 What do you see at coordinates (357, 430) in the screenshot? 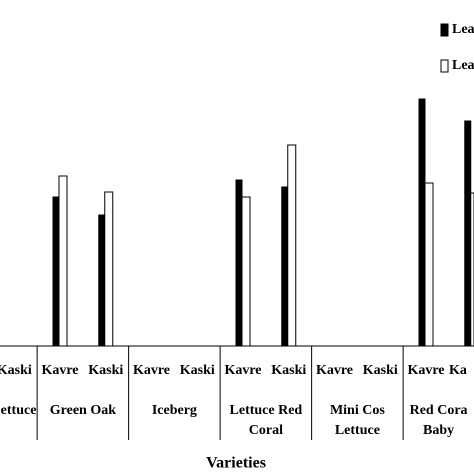
I see `group-label: Lettuce` at bounding box center [357, 430].